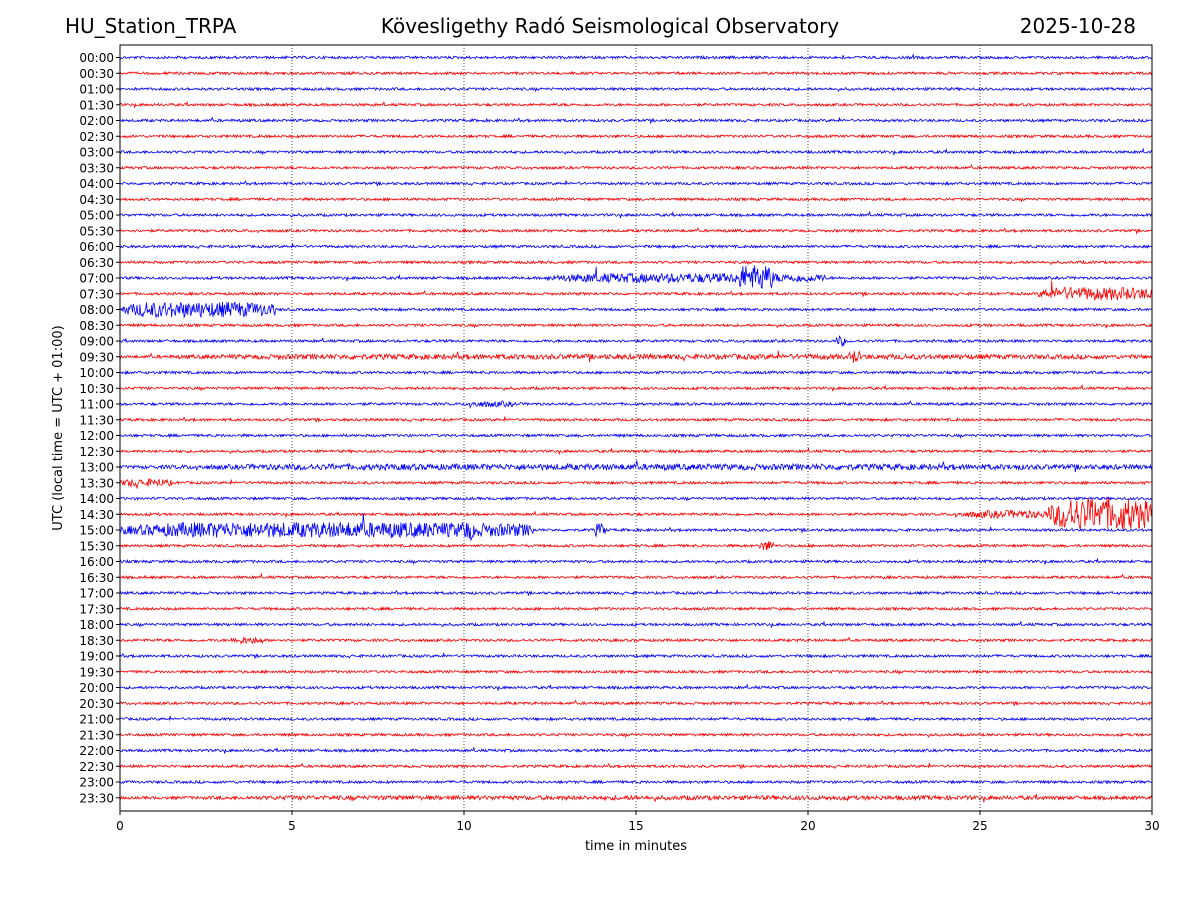 The height and width of the screenshot is (900, 1200). I want to click on y-tick-label: 17:30, so click(96, 609).